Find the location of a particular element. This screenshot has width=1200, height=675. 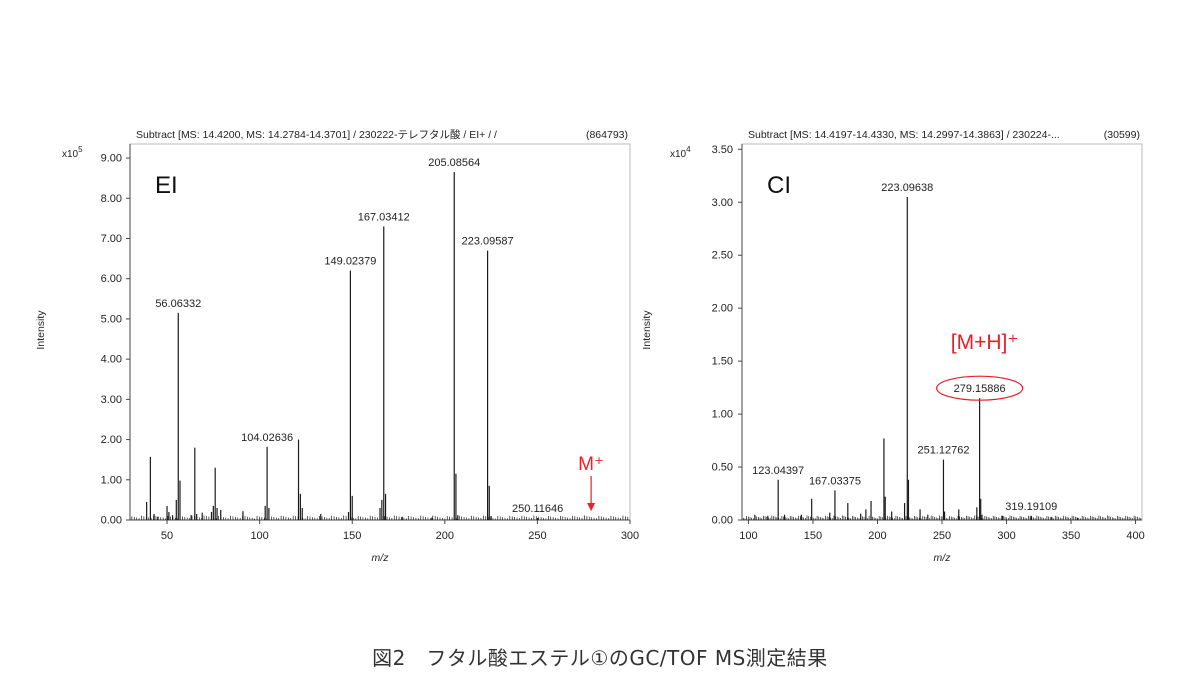

panel-label: CI is located at coordinates (779, 185).